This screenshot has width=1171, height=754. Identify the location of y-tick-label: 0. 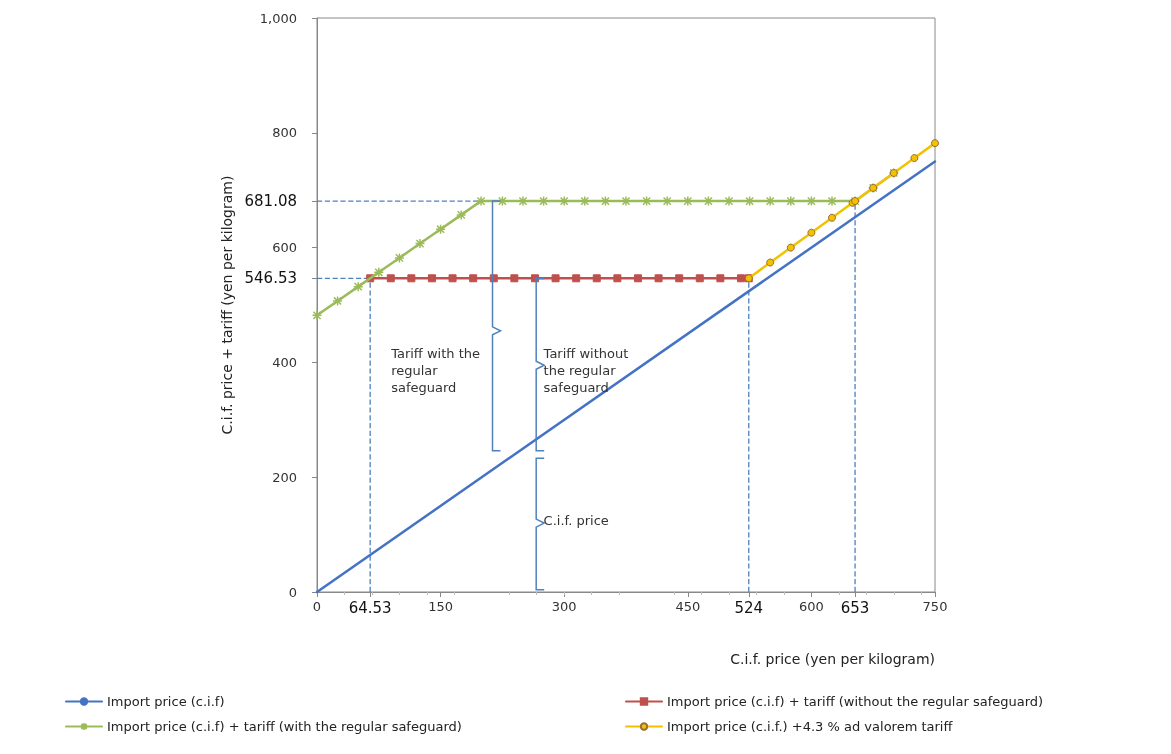
(292, 592).